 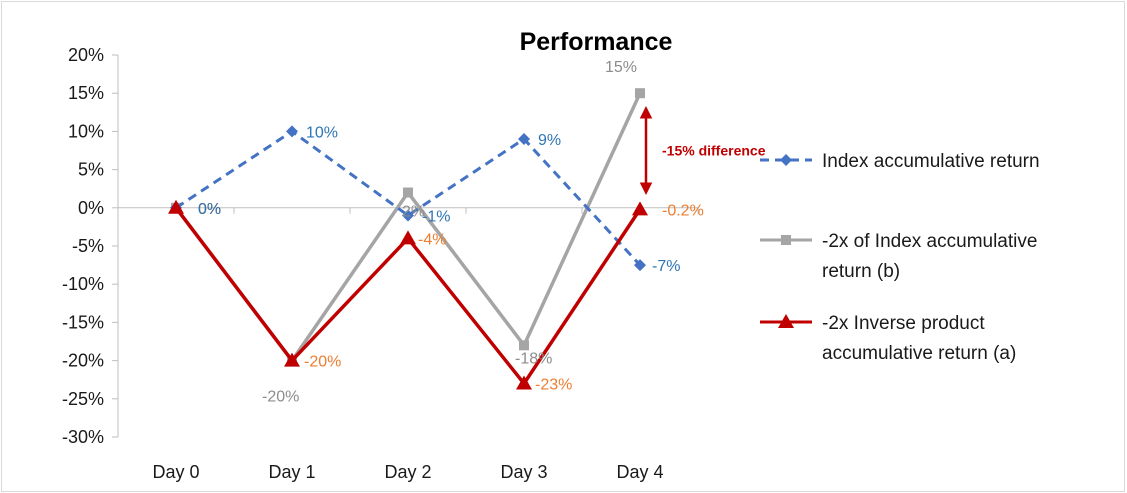 I want to click on data-label: -18%, so click(x=533, y=358).